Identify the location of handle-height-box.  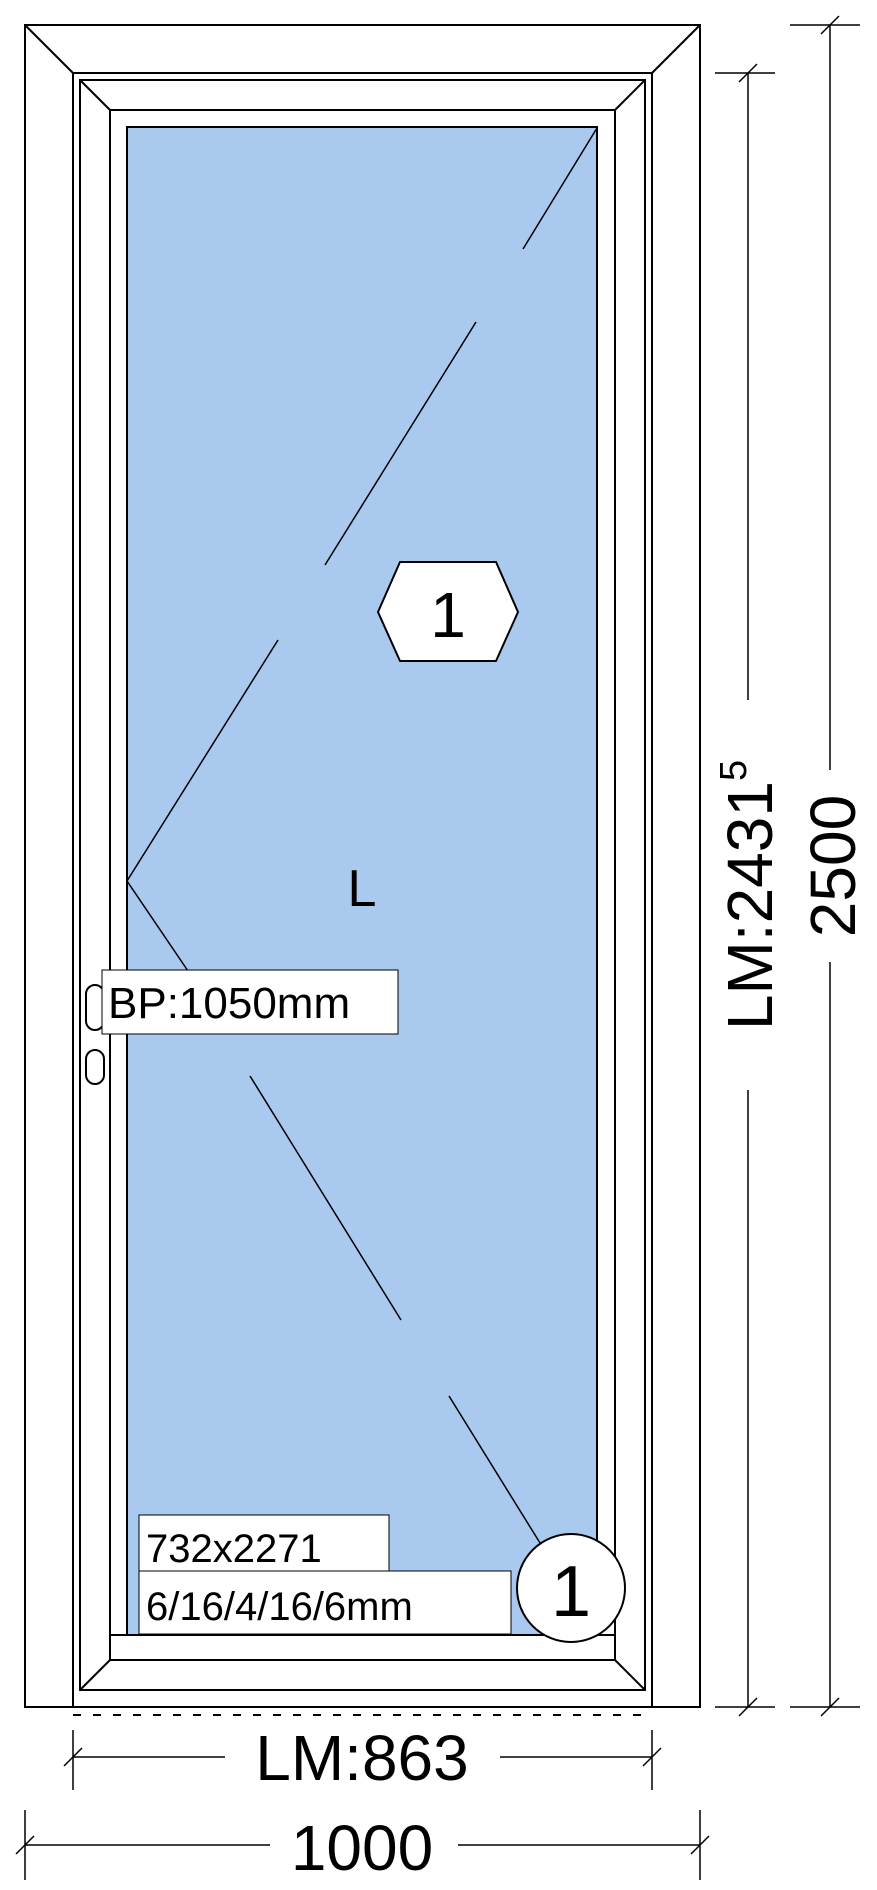
(250, 1002).